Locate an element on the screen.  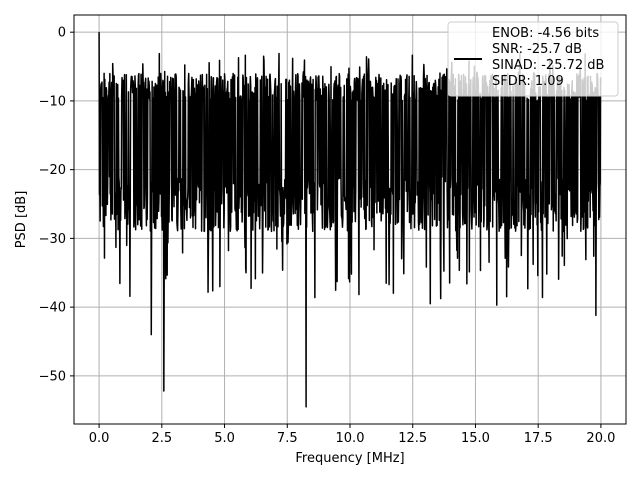
x-tick-label: 2.5 is located at coordinates (161, 438).